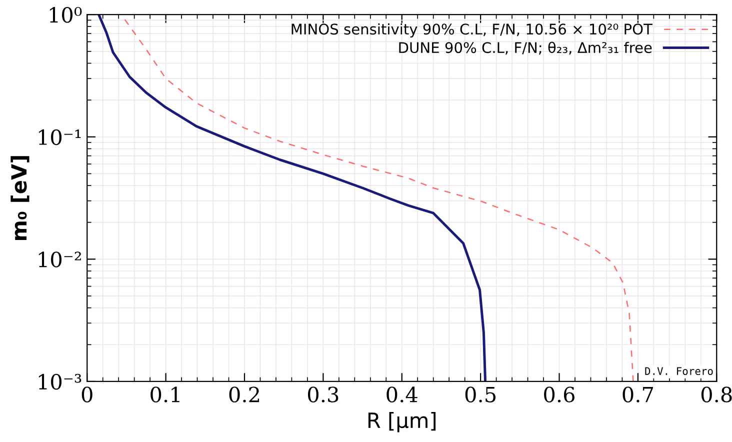 The height and width of the screenshot is (442, 732). I want to click on x-tick-label: 0.5, so click(480, 394).